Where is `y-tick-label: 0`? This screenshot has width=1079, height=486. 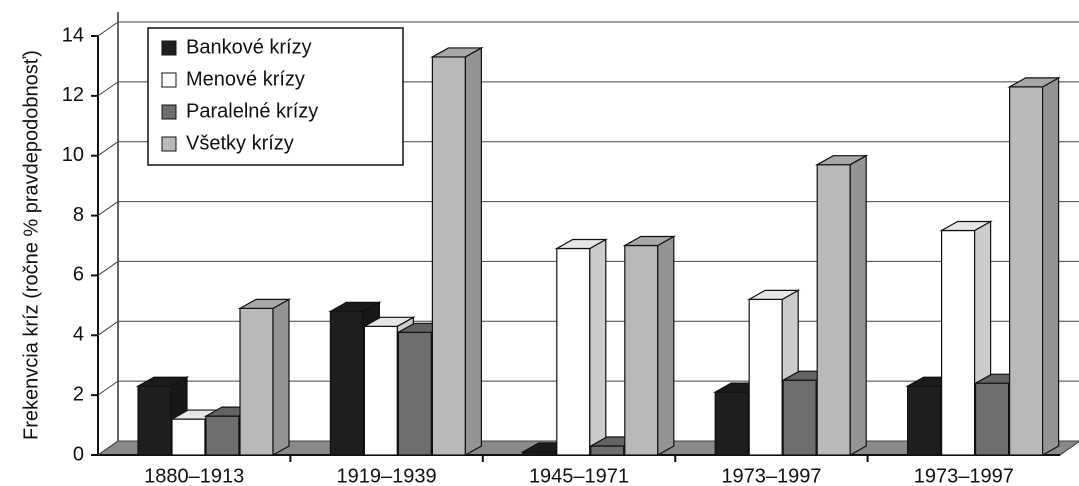
y-tick-label: 0 is located at coordinates (78, 454).